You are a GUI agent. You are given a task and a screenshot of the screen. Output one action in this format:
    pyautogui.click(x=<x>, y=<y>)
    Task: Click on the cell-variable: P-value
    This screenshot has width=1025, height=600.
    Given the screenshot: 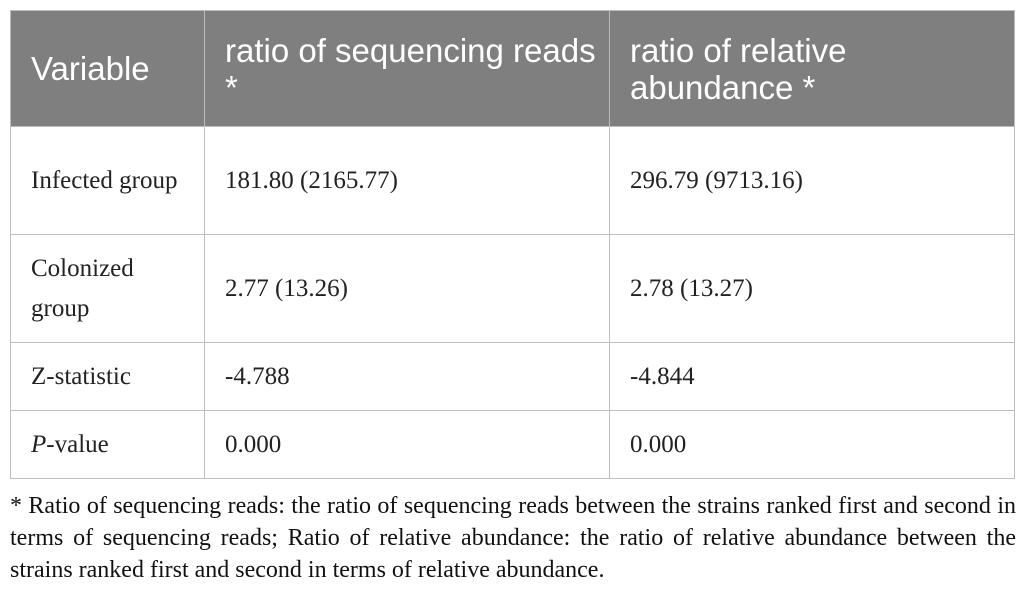 What is the action you would take?
    pyautogui.click(x=107, y=444)
    